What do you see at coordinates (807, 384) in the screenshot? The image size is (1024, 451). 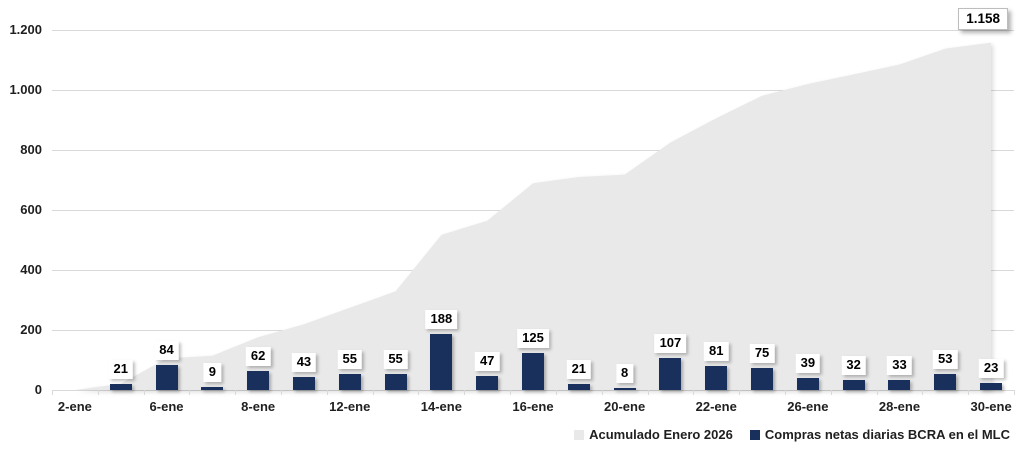 I see `bar-26-ene` at bounding box center [807, 384].